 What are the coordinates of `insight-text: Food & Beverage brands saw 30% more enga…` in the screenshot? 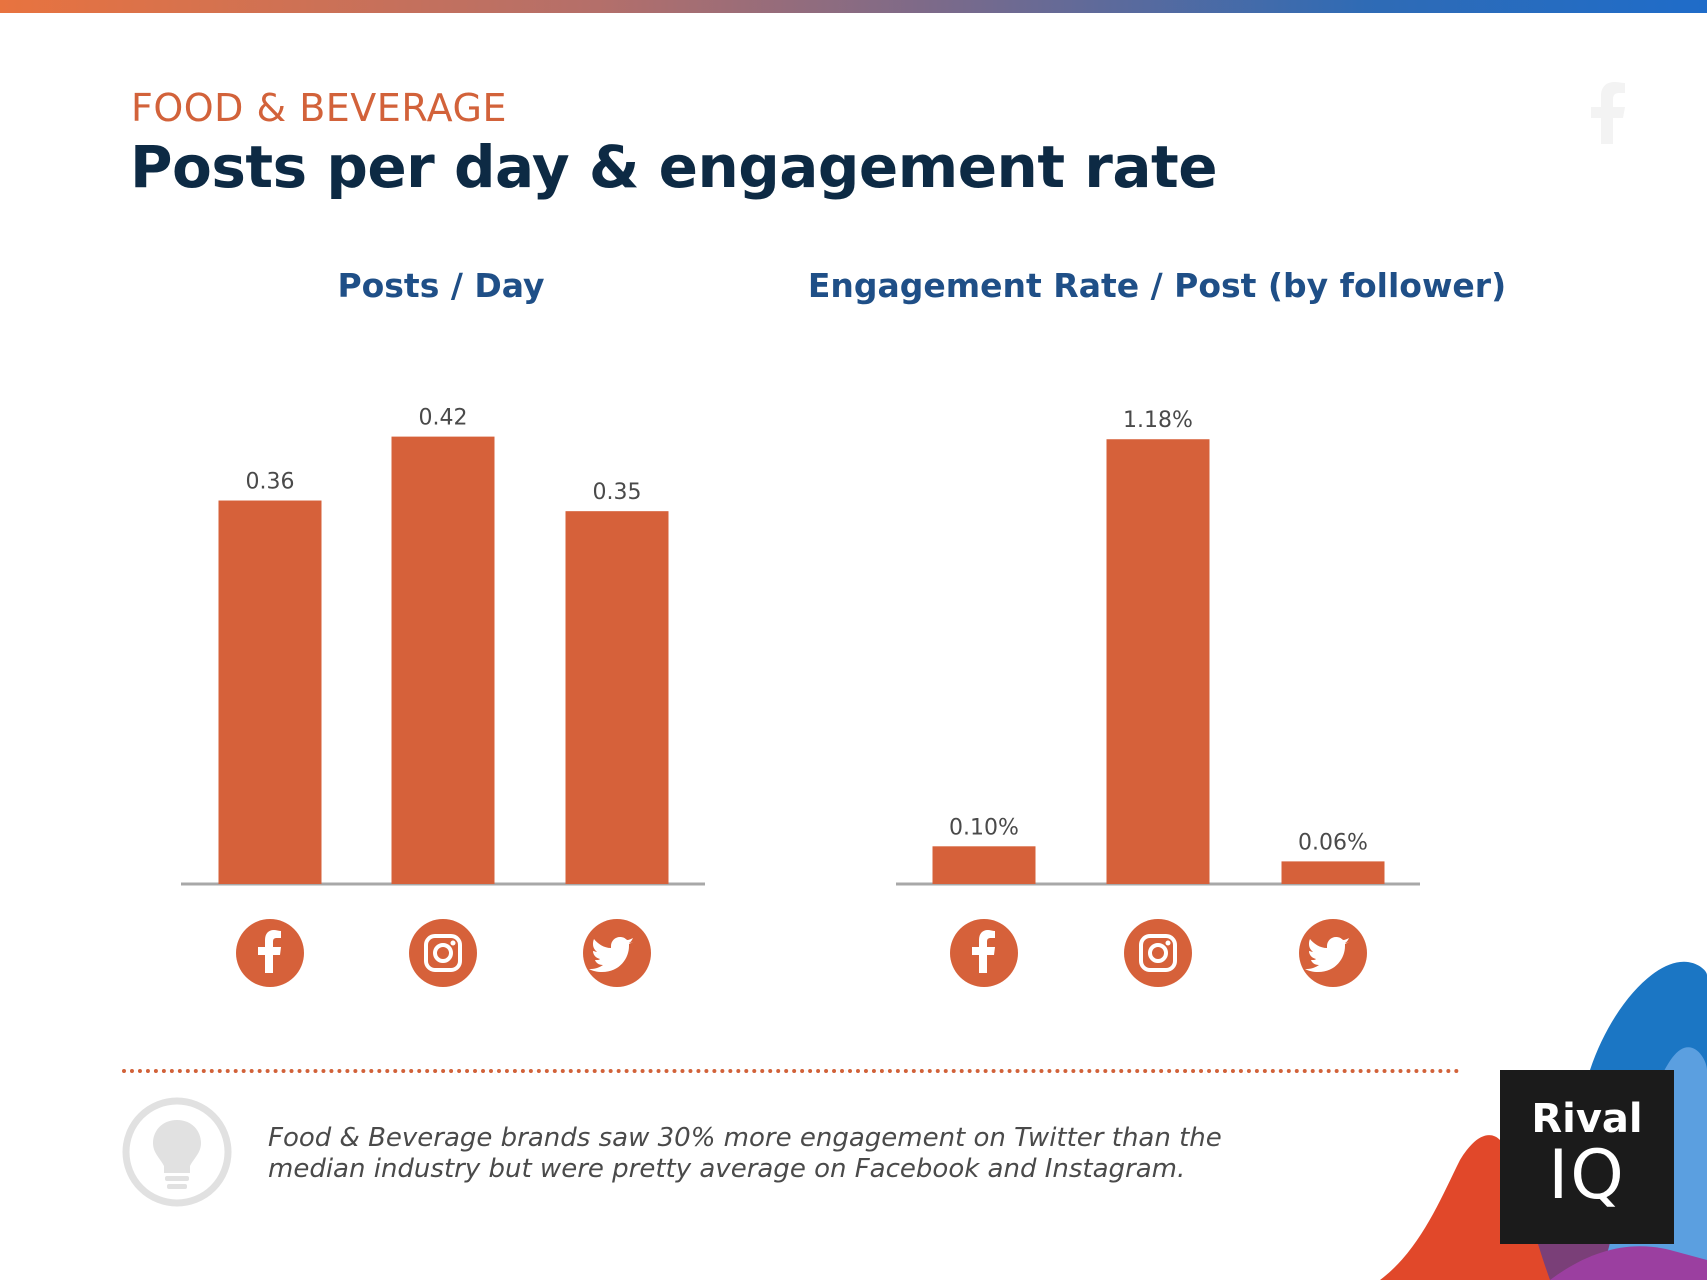 It's located at (745, 1153).